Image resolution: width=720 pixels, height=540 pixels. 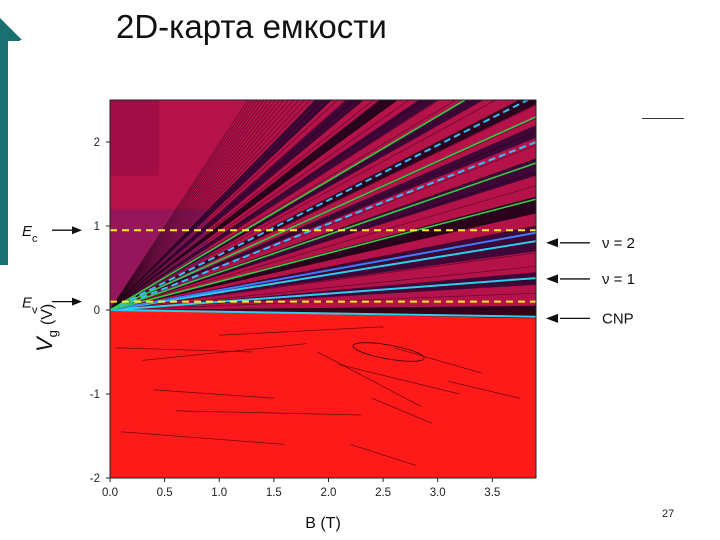 I want to click on level-label-ev: Ev, so click(x=30, y=306).